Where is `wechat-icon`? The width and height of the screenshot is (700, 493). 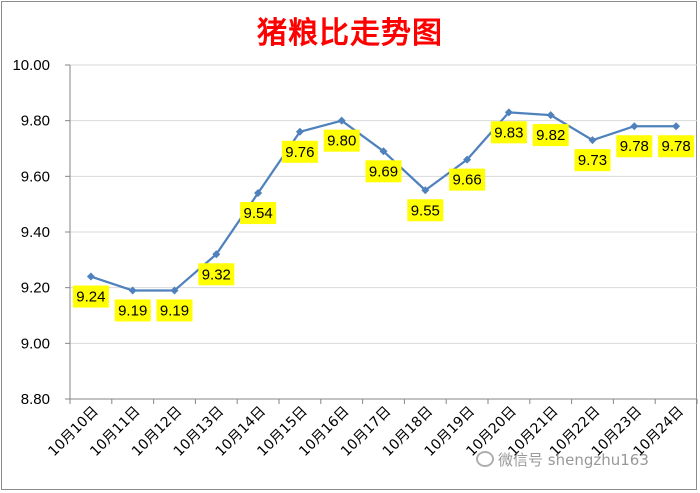 wechat-icon is located at coordinates (485, 459).